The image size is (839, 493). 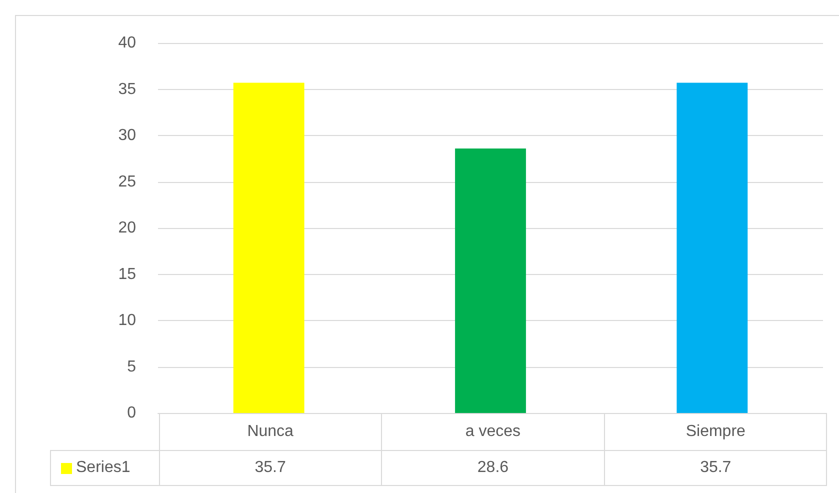 What do you see at coordinates (127, 89) in the screenshot?
I see `y-tick-label: 35` at bounding box center [127, 89].